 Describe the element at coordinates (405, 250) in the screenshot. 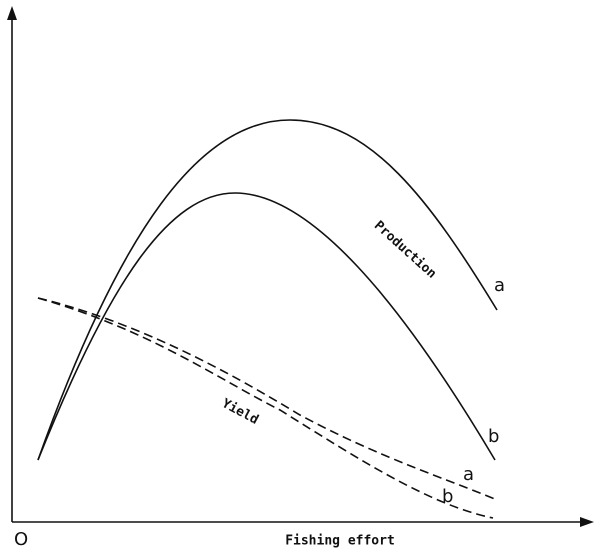

I see `production-label: Production` at that location.